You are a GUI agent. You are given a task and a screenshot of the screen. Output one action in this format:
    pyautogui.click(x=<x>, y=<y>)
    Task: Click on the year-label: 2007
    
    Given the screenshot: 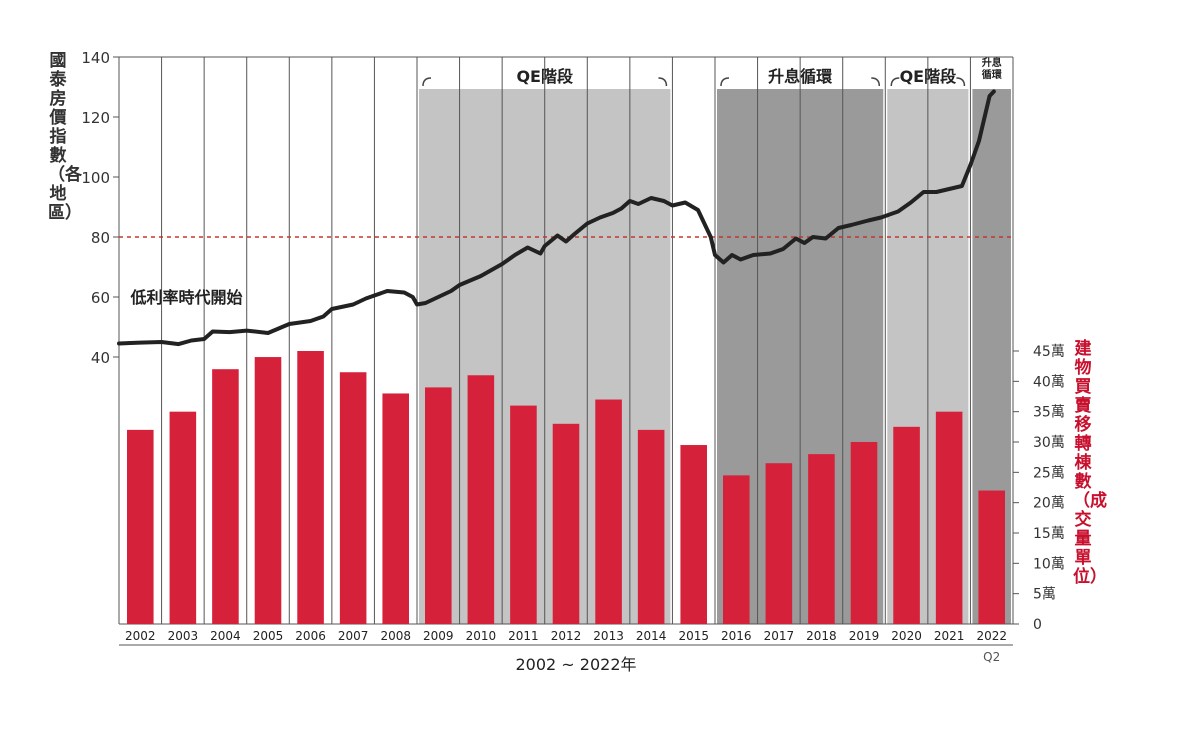 What is the action you would take?
    pyautogui.click(x=353, y=636)
    